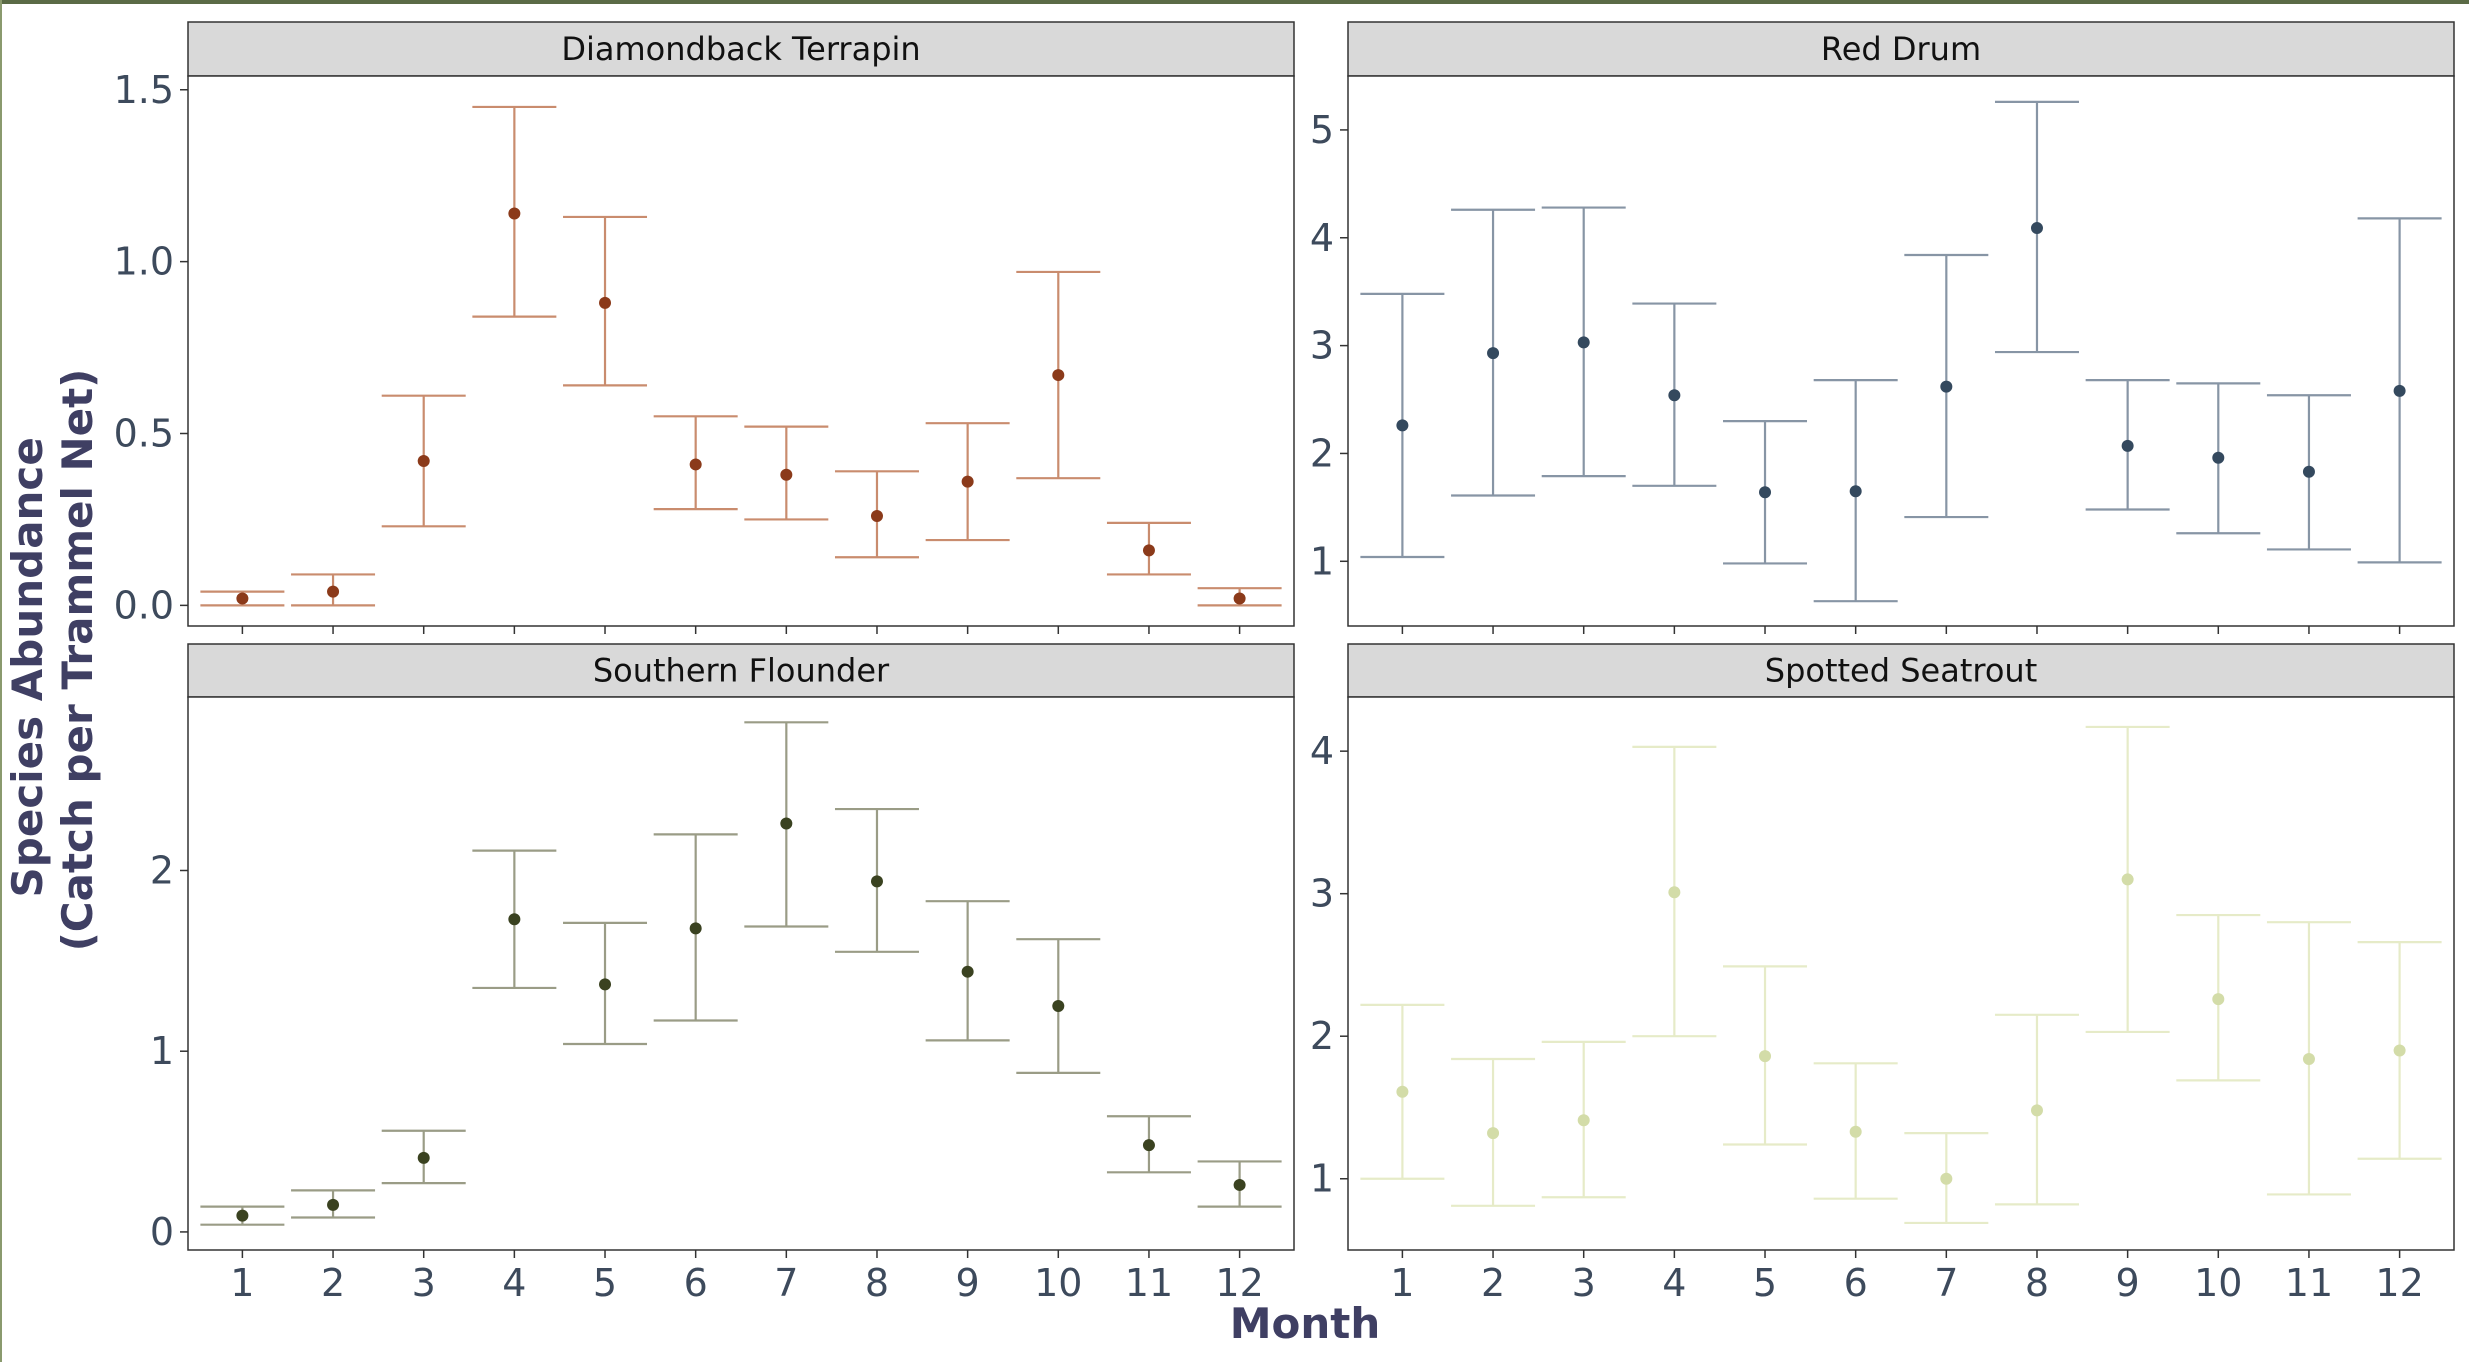 Image resolution: width=2469 pixels, height=1362 pixels. Describe the element at coordinates (162, 1232) in the screenshot. I see `y-tick-label: 0` at that location.